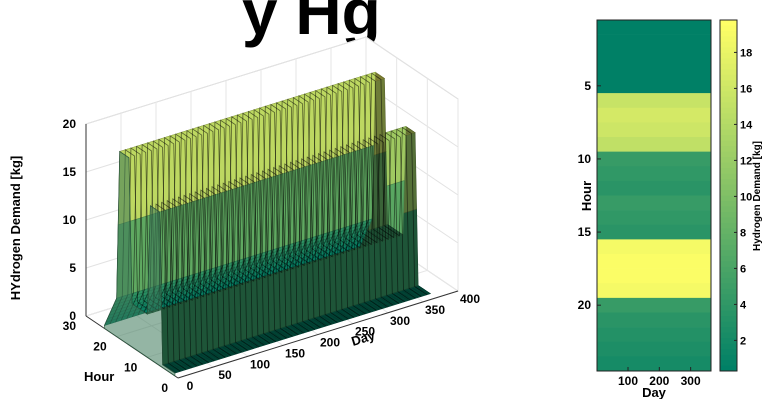  What do you see at coordinates (746, 89) in the screenshot?
I see `colorbar-tick-label: 16` at bounding box center [746, 89].